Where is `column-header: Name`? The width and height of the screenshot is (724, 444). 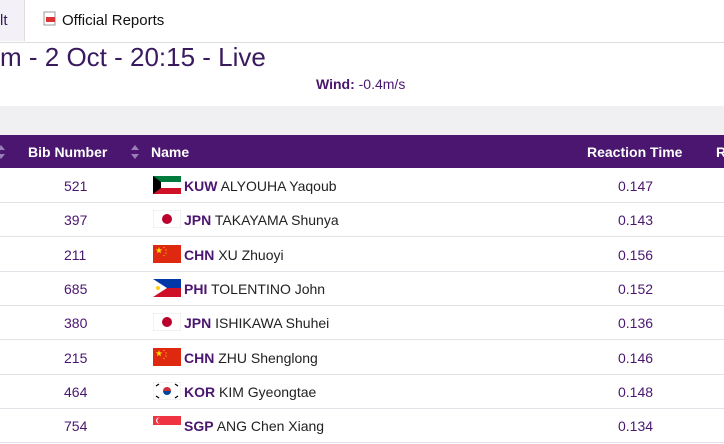 column-header: Name is located at coordinates (170, 152).